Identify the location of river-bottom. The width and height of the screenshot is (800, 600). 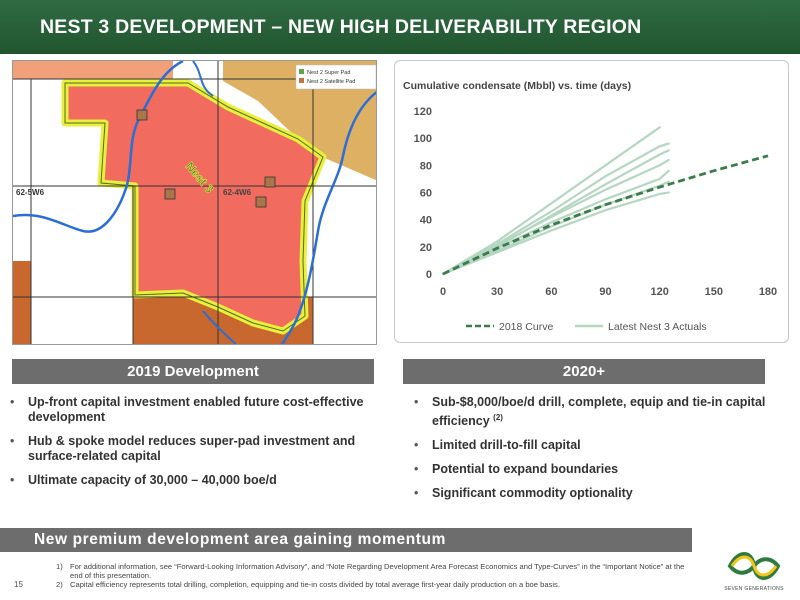
(220, 327).